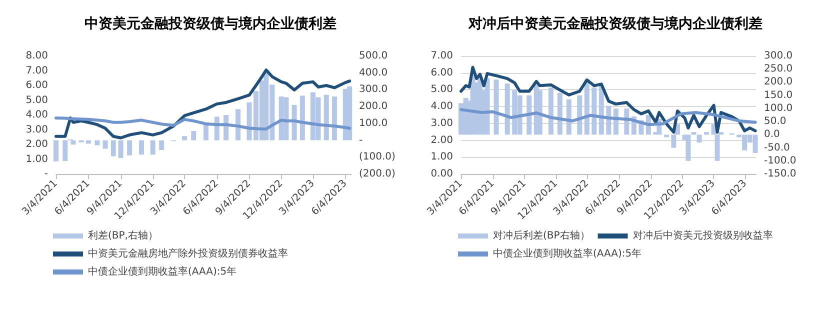 This screenshot has width=819, height=321. What do you see at coordinates (123, 236) in the screenshot?
I see `legend-label: 利差(BP,右轴）` at bounding box center [123, 236].